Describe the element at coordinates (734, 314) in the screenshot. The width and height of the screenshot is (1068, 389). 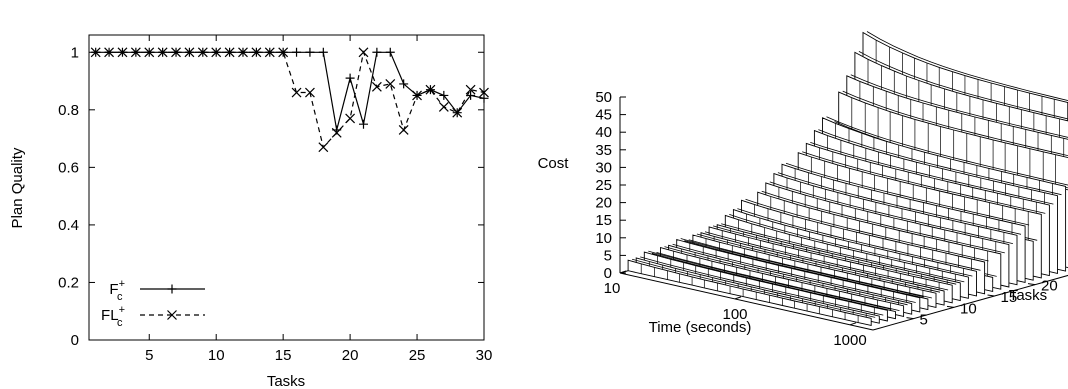
I see `time-tick-label: 100` at that location.